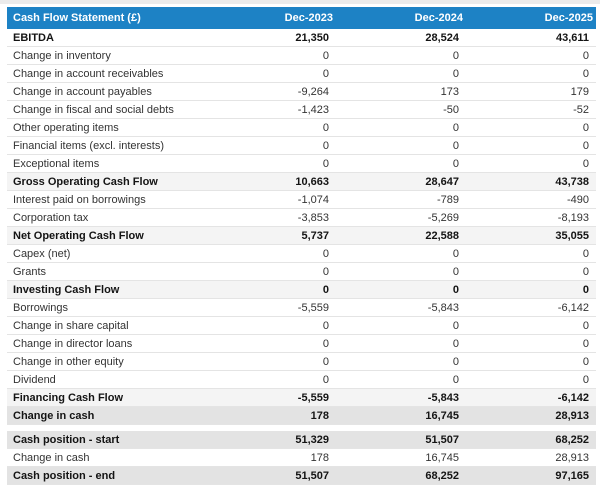  Describe the element at coordinates (56, 163) in the screenshot. I see `row-label: Exceptional items` at that location.